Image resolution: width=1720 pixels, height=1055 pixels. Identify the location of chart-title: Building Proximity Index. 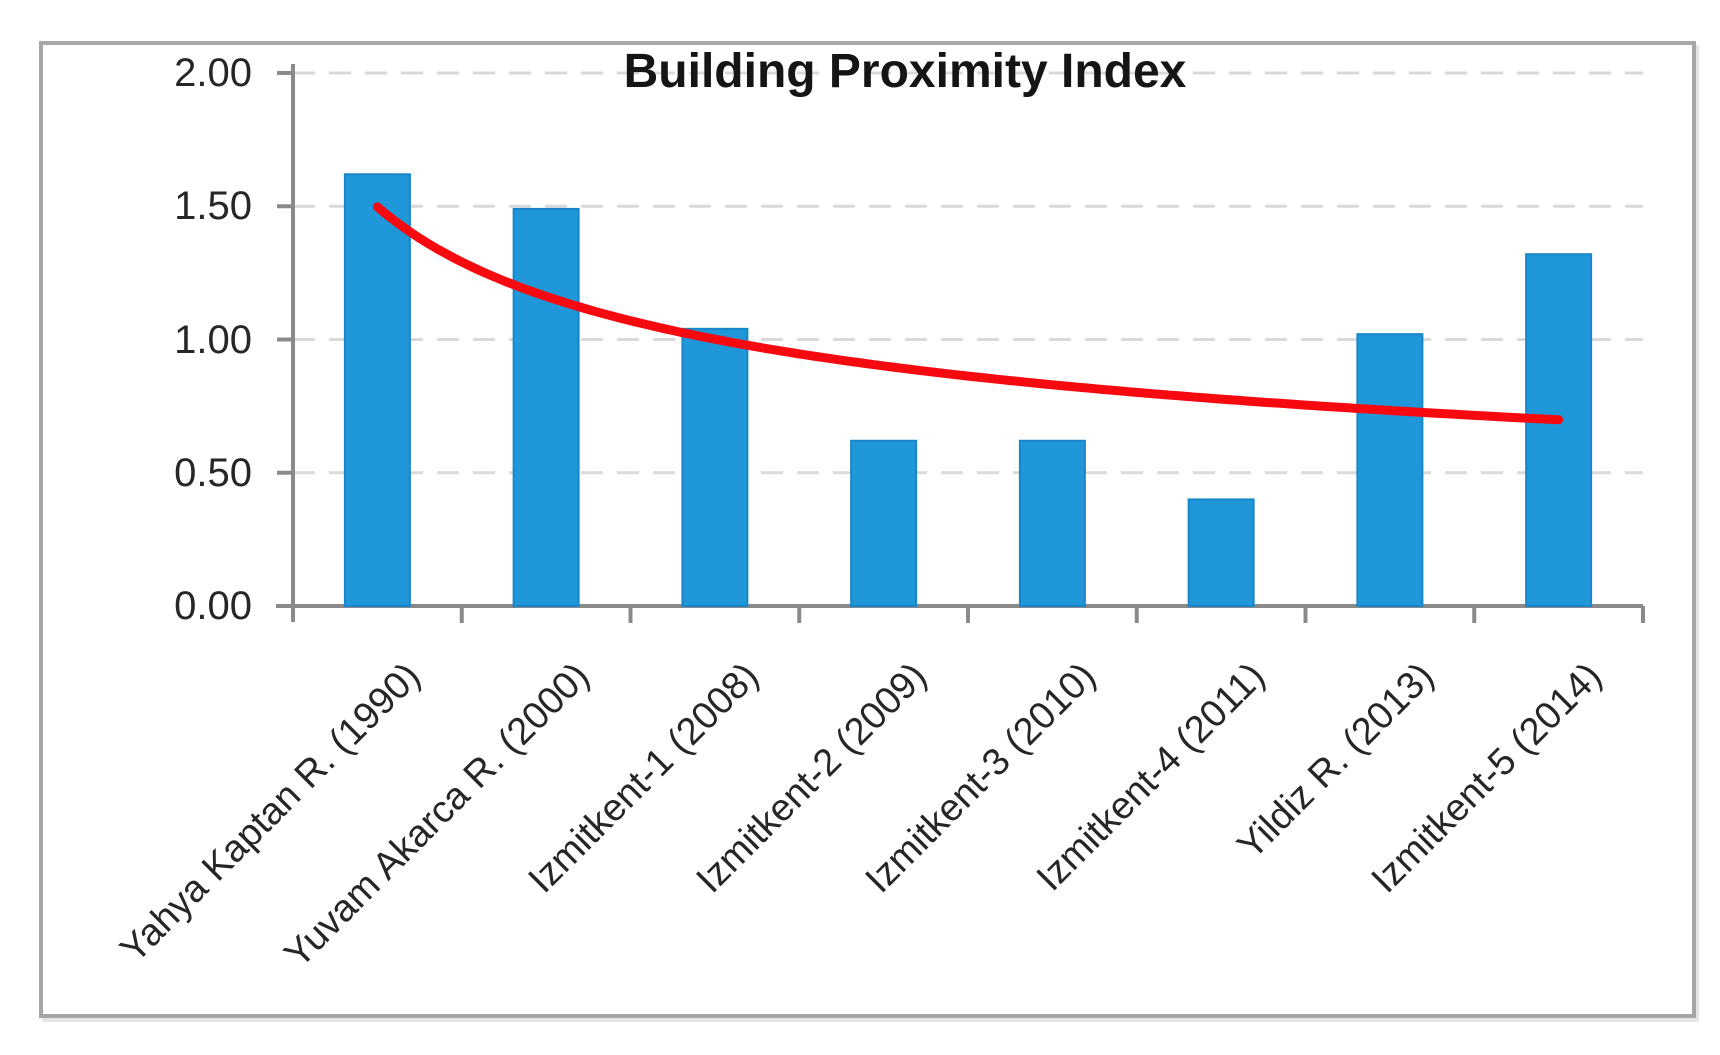
(905, 71).